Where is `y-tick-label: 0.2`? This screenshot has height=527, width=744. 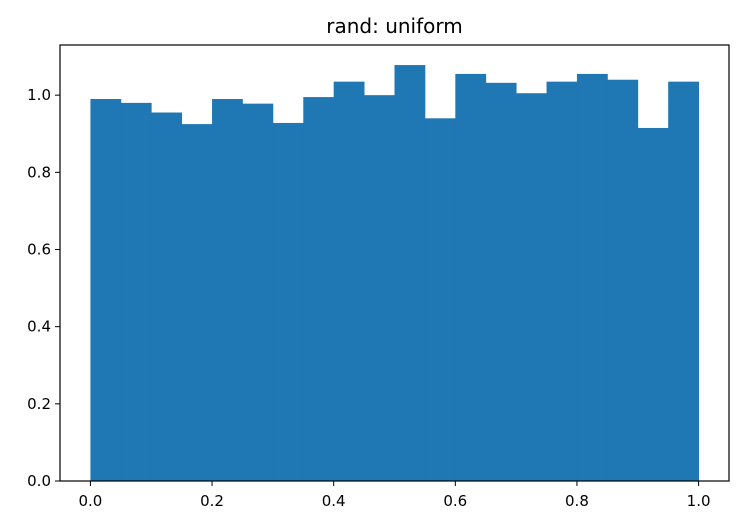 y-tick-label: 0.2 is located at coordinates (39, 404).